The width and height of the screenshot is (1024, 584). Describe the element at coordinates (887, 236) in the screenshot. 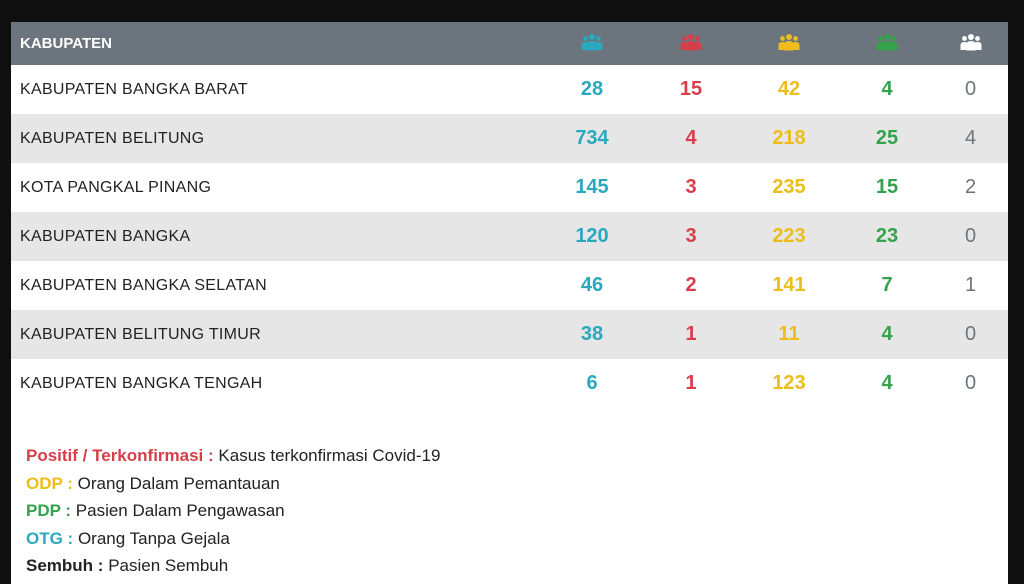

I see `pdp-value: 23` at that location.